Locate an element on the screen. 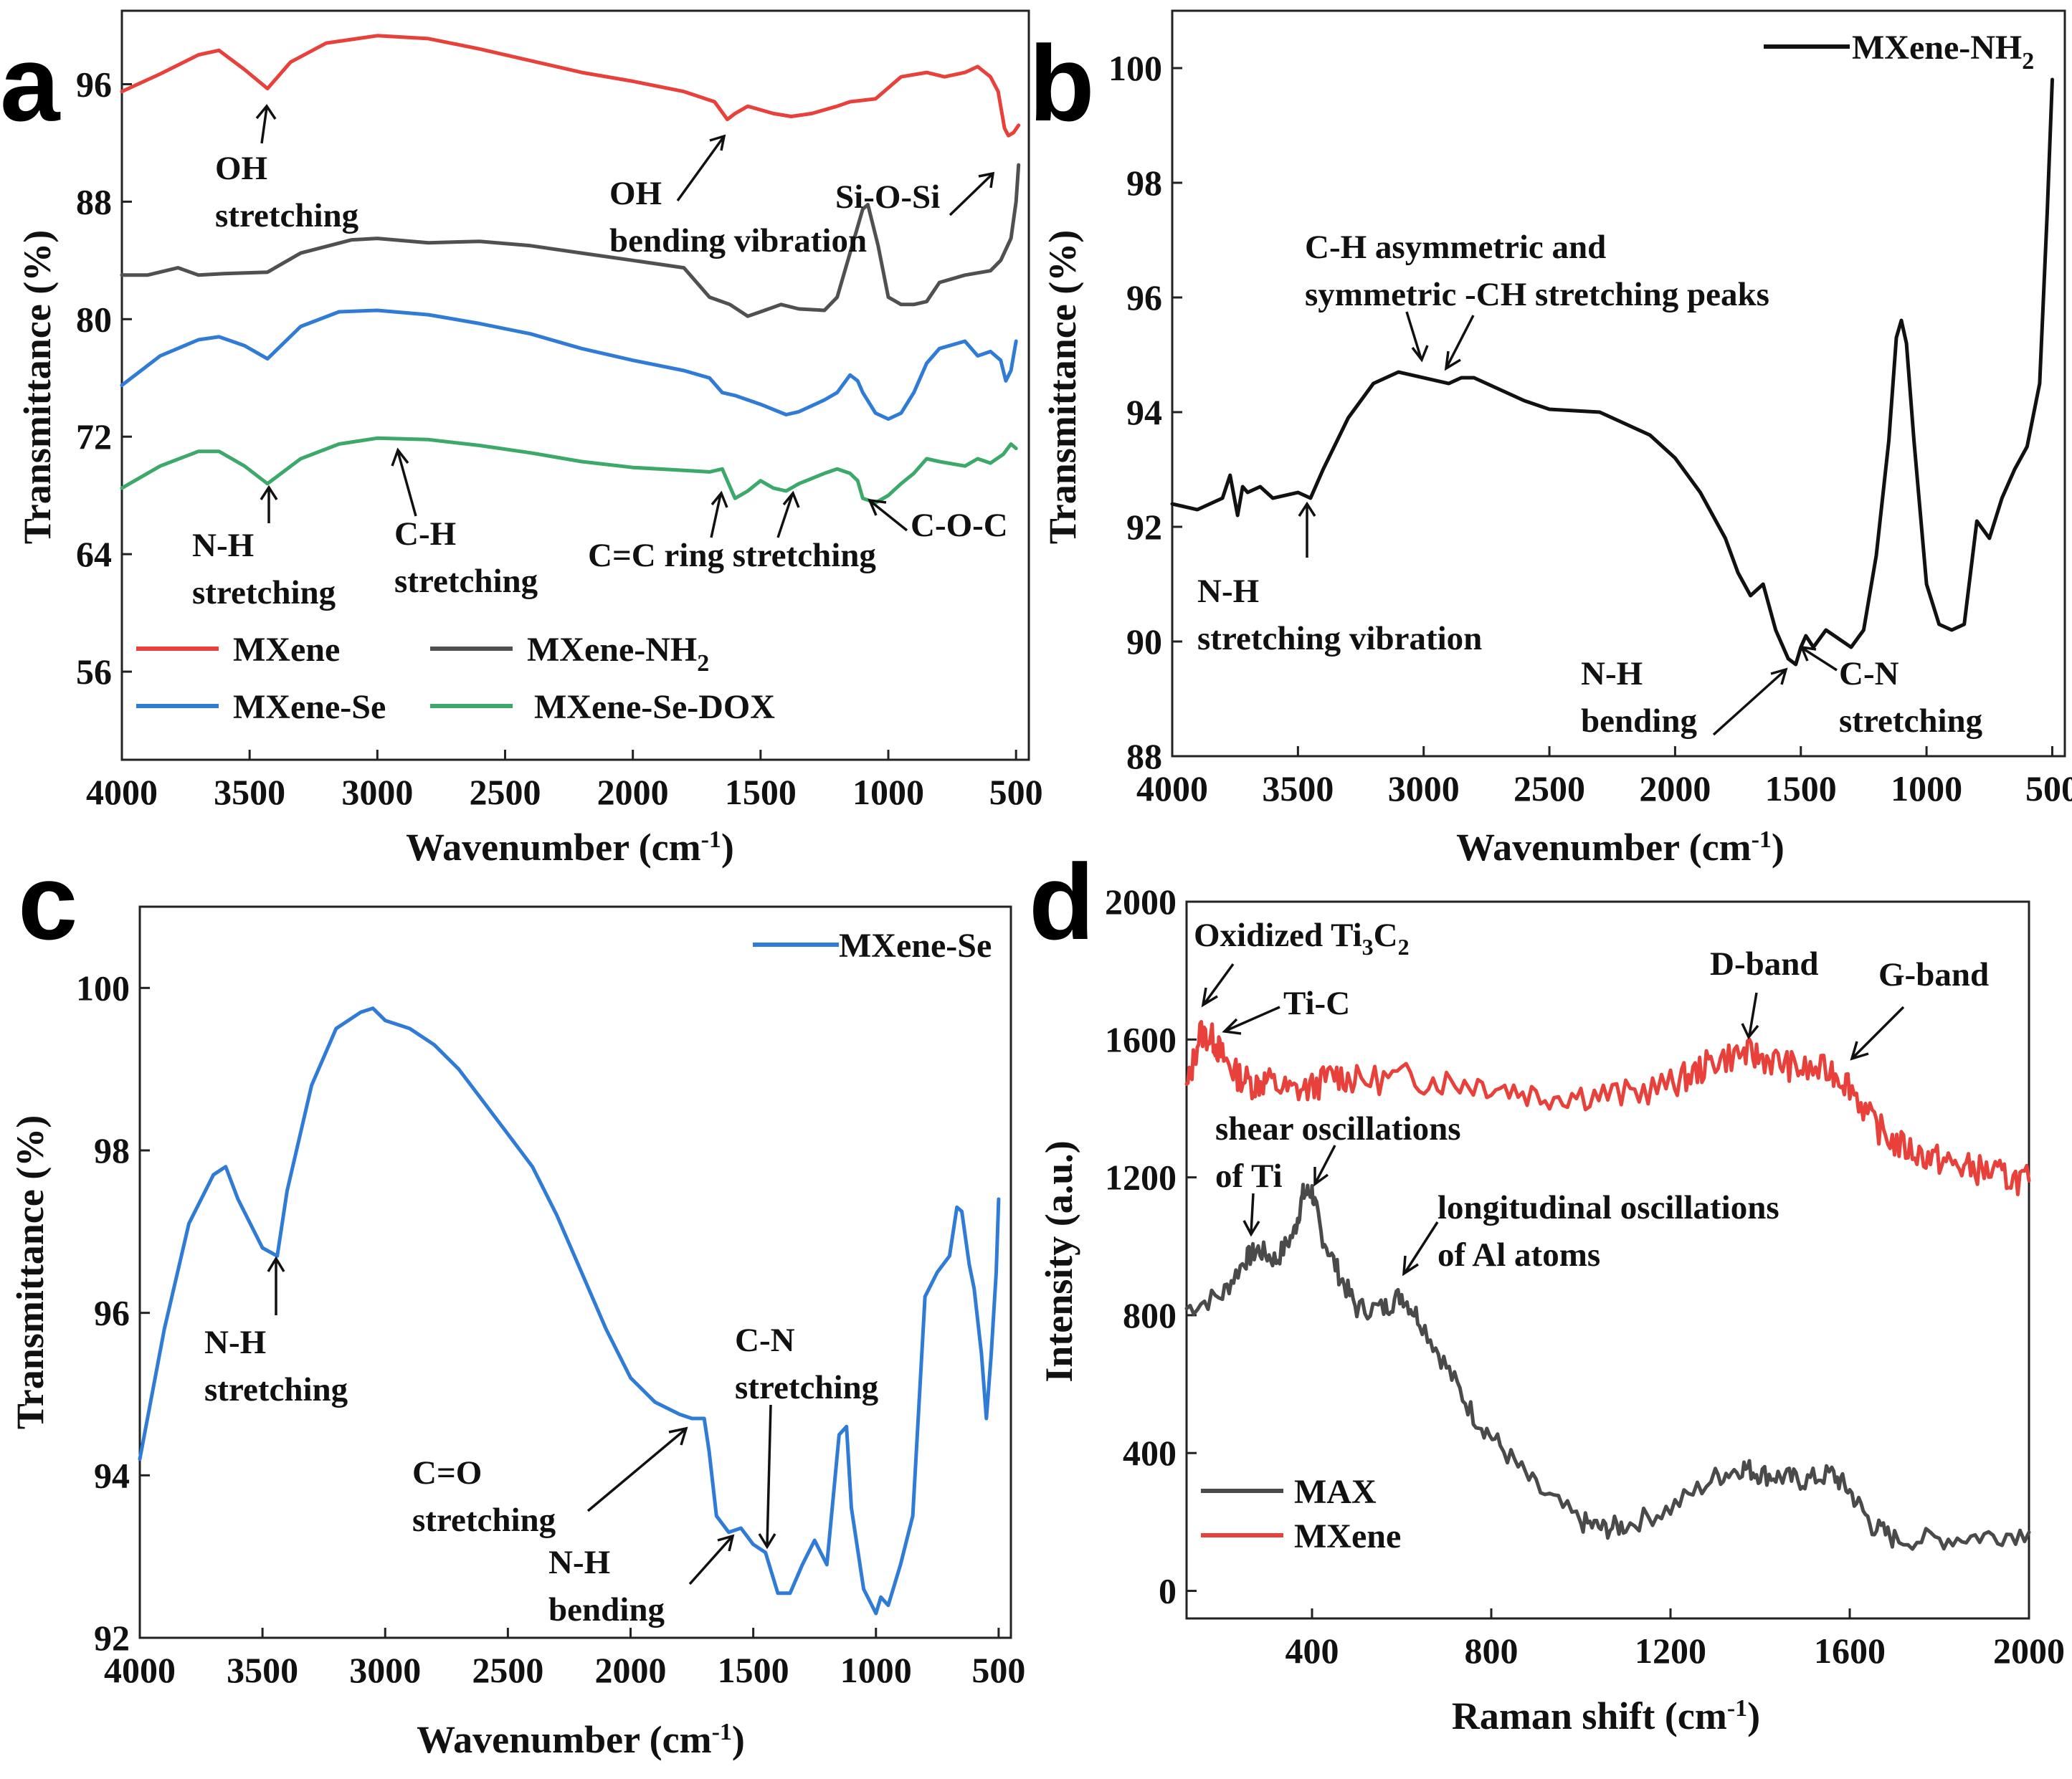  panel-d-x-ticks: 400 800 1200 1600 2000 is located at coordinates (1675, 1639).